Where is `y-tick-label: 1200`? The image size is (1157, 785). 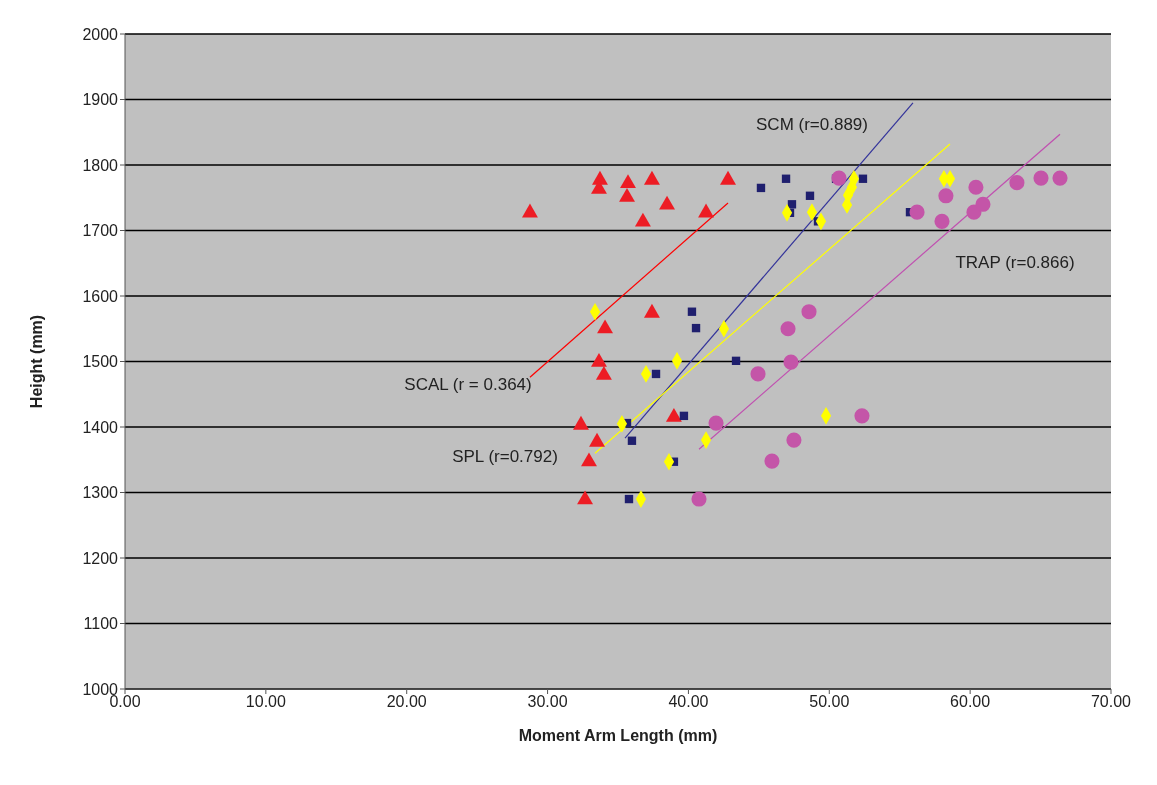 y-tick-label: 1200 is located at coordinates (100, 558).